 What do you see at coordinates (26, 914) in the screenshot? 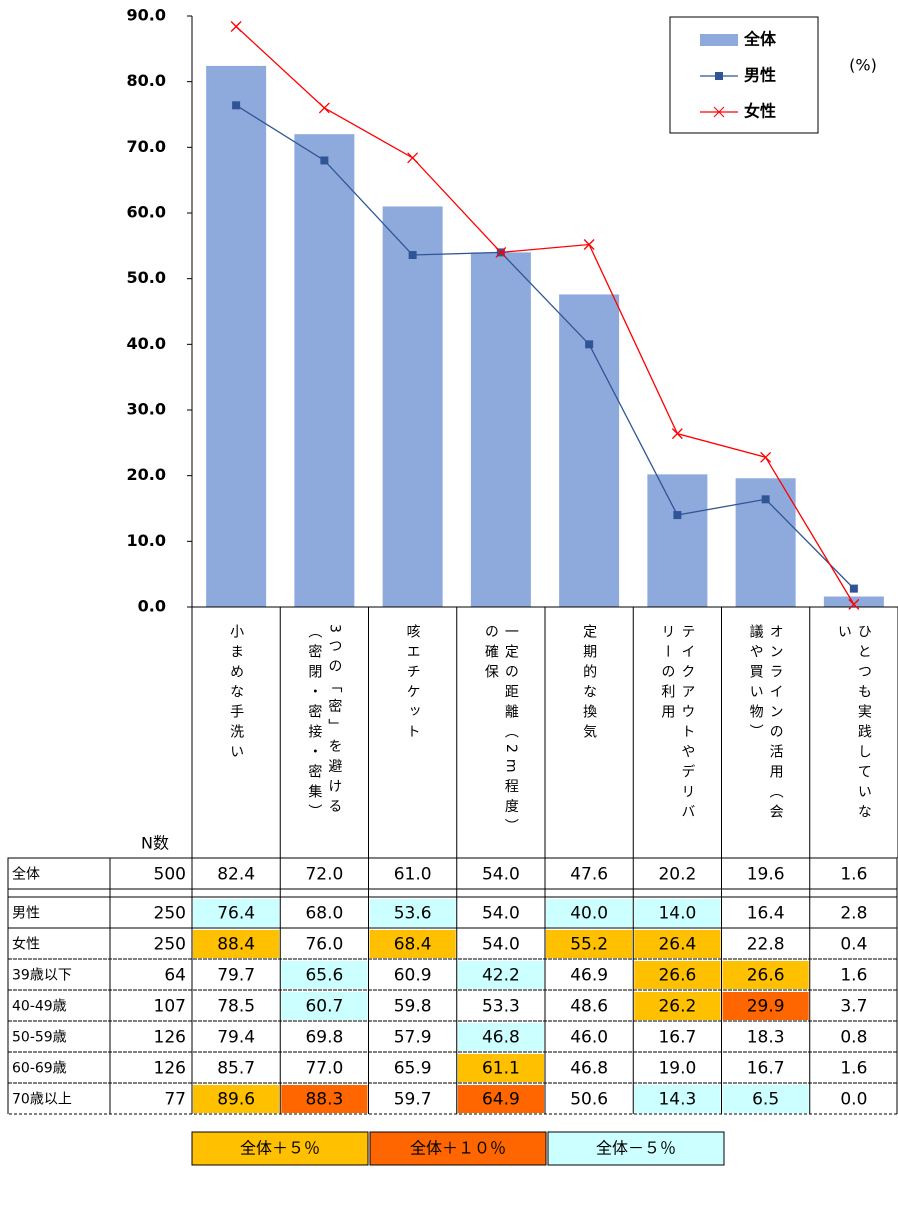
I see `row-label: 男性` at bounding box center [26, 914].